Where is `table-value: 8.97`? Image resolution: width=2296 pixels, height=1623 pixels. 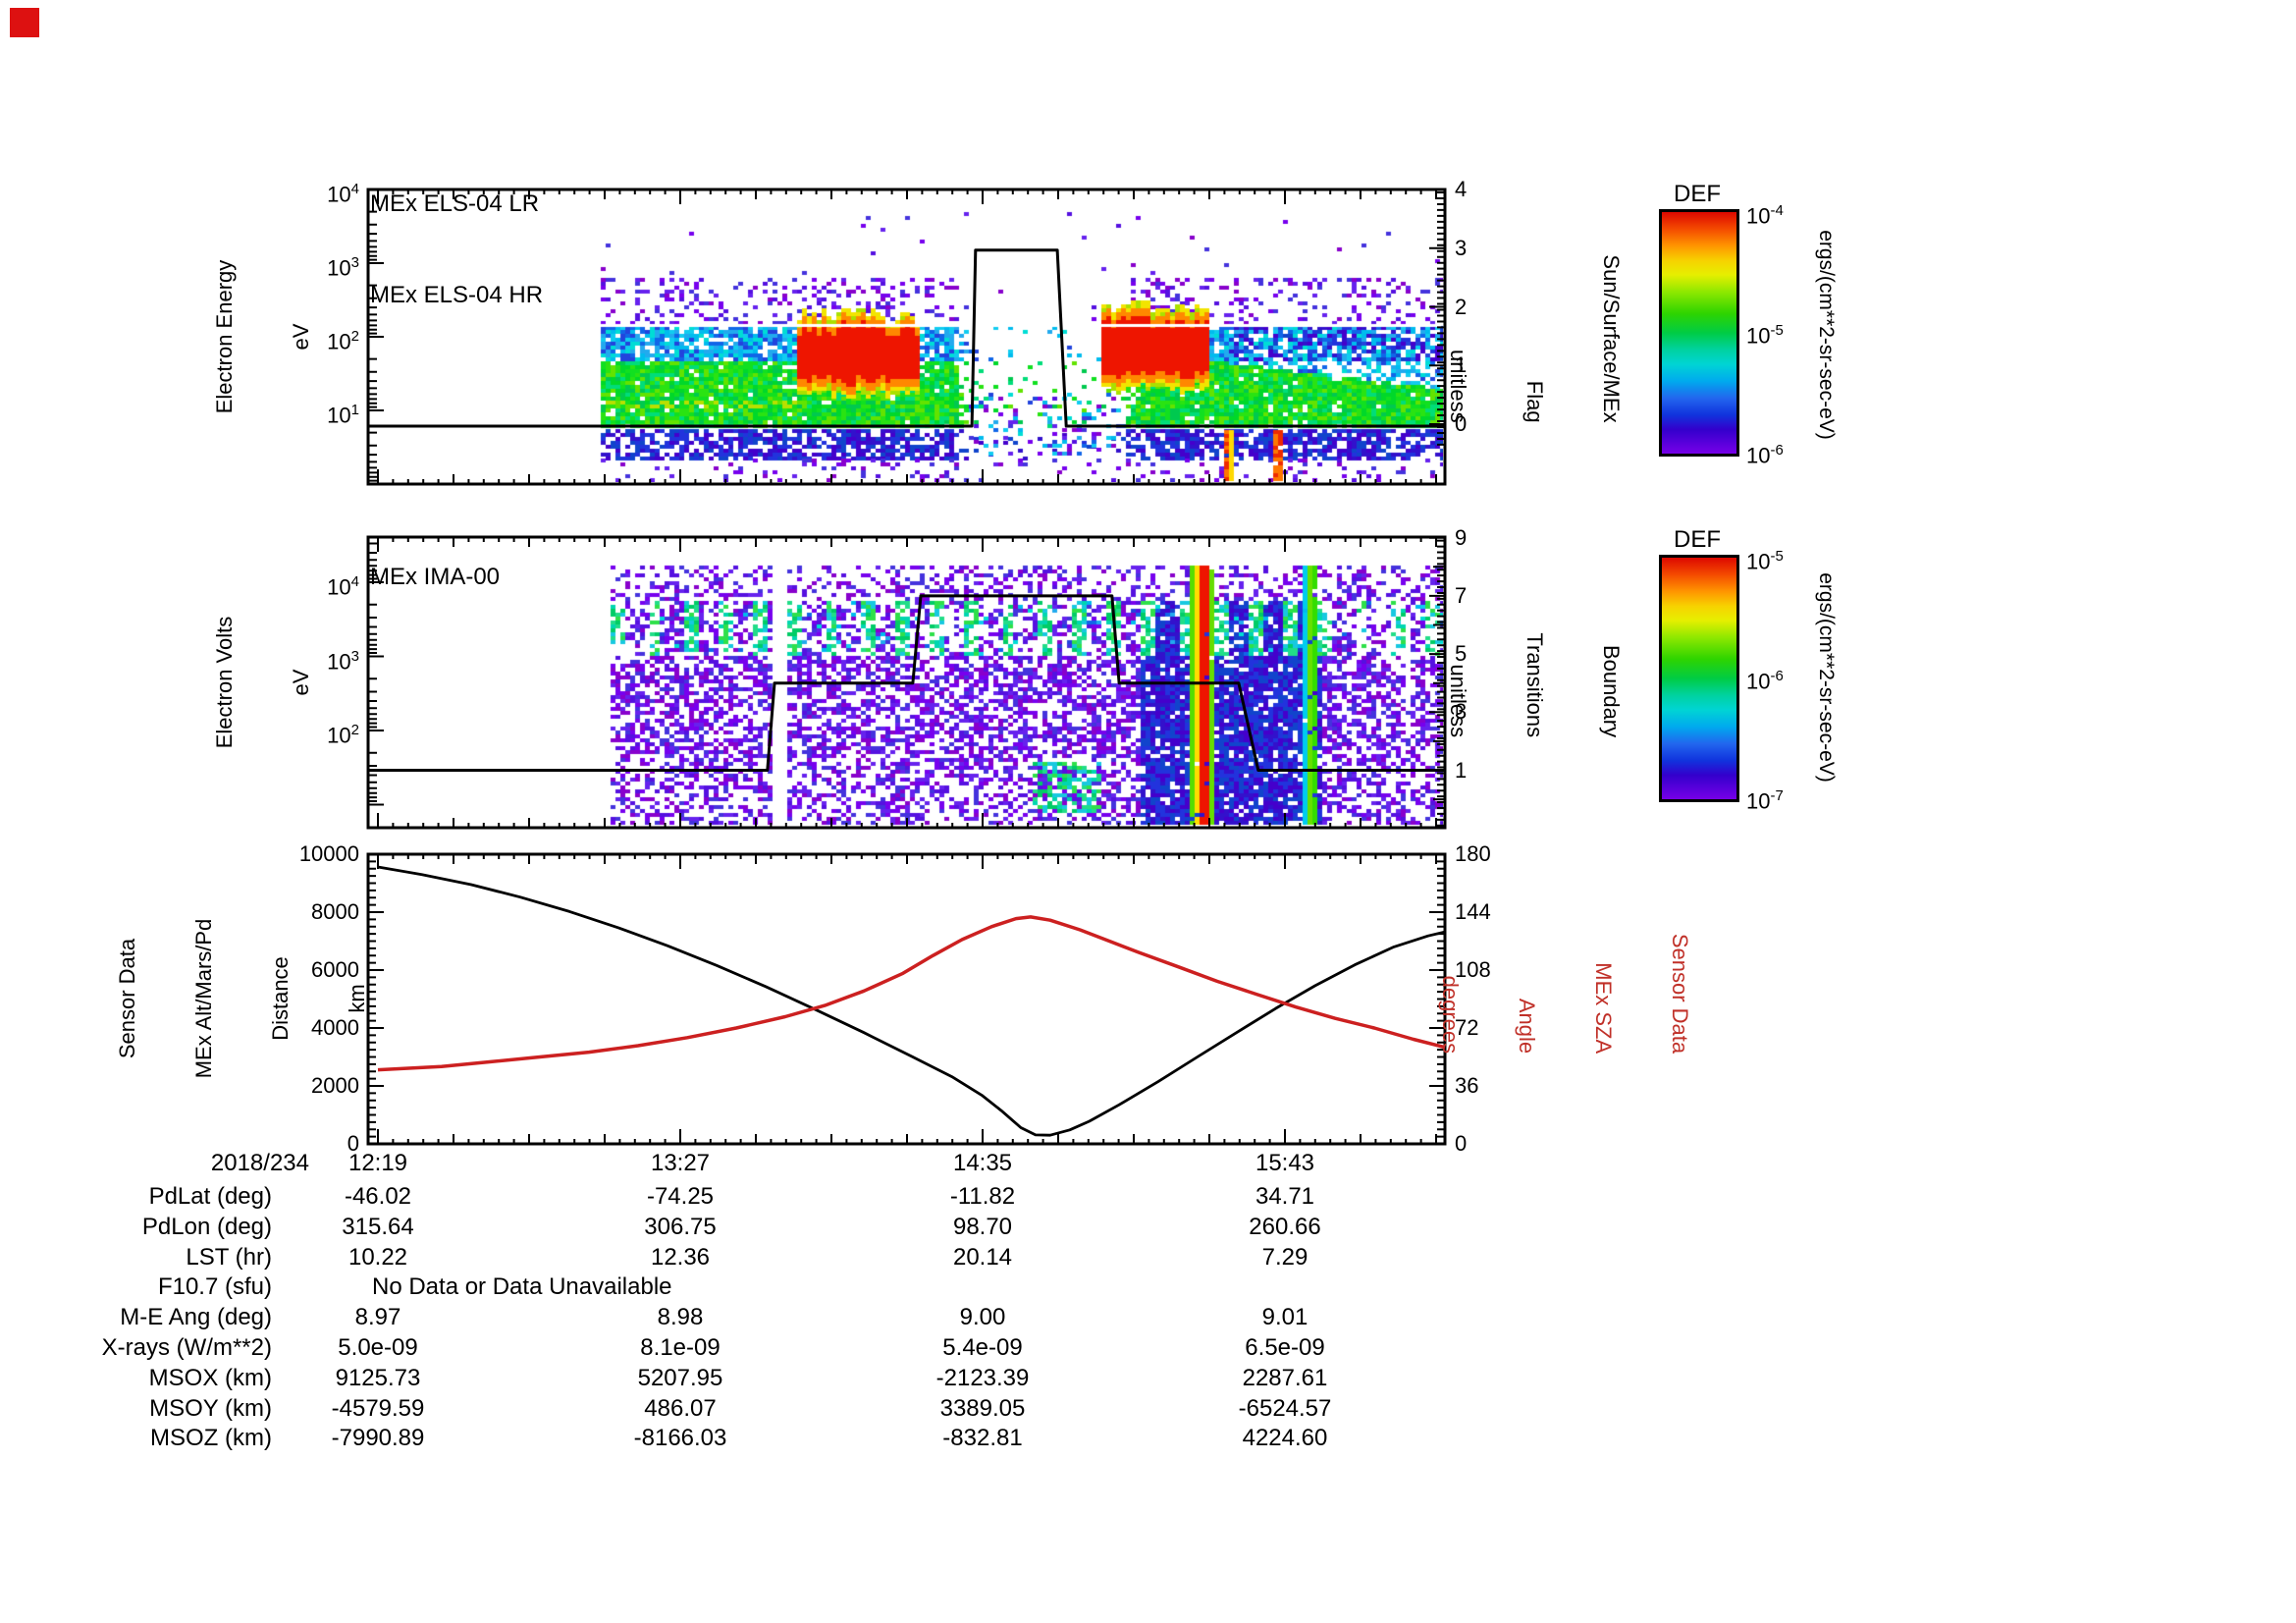 table-value: 8.97 is located at coordinates (377, 1318).